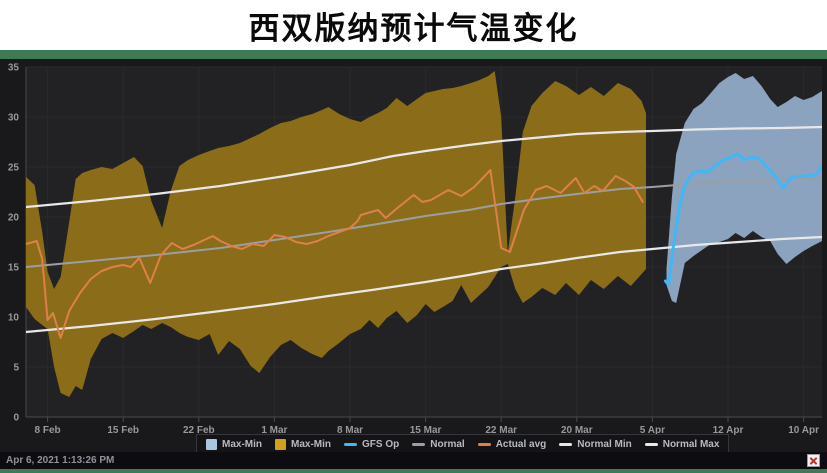 The image size is (827, 473). What do you see at coordinates (413, 471) in the screenshot?
I see `bottom-divider` at bounding box center [413, 471].